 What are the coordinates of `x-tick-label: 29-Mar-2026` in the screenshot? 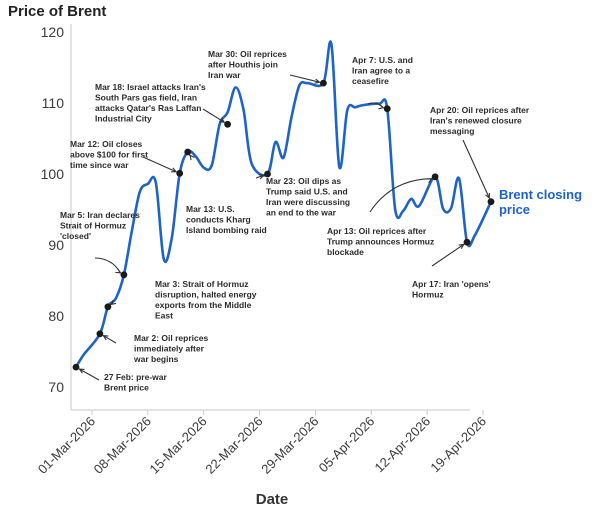 It's located at (289, 445).